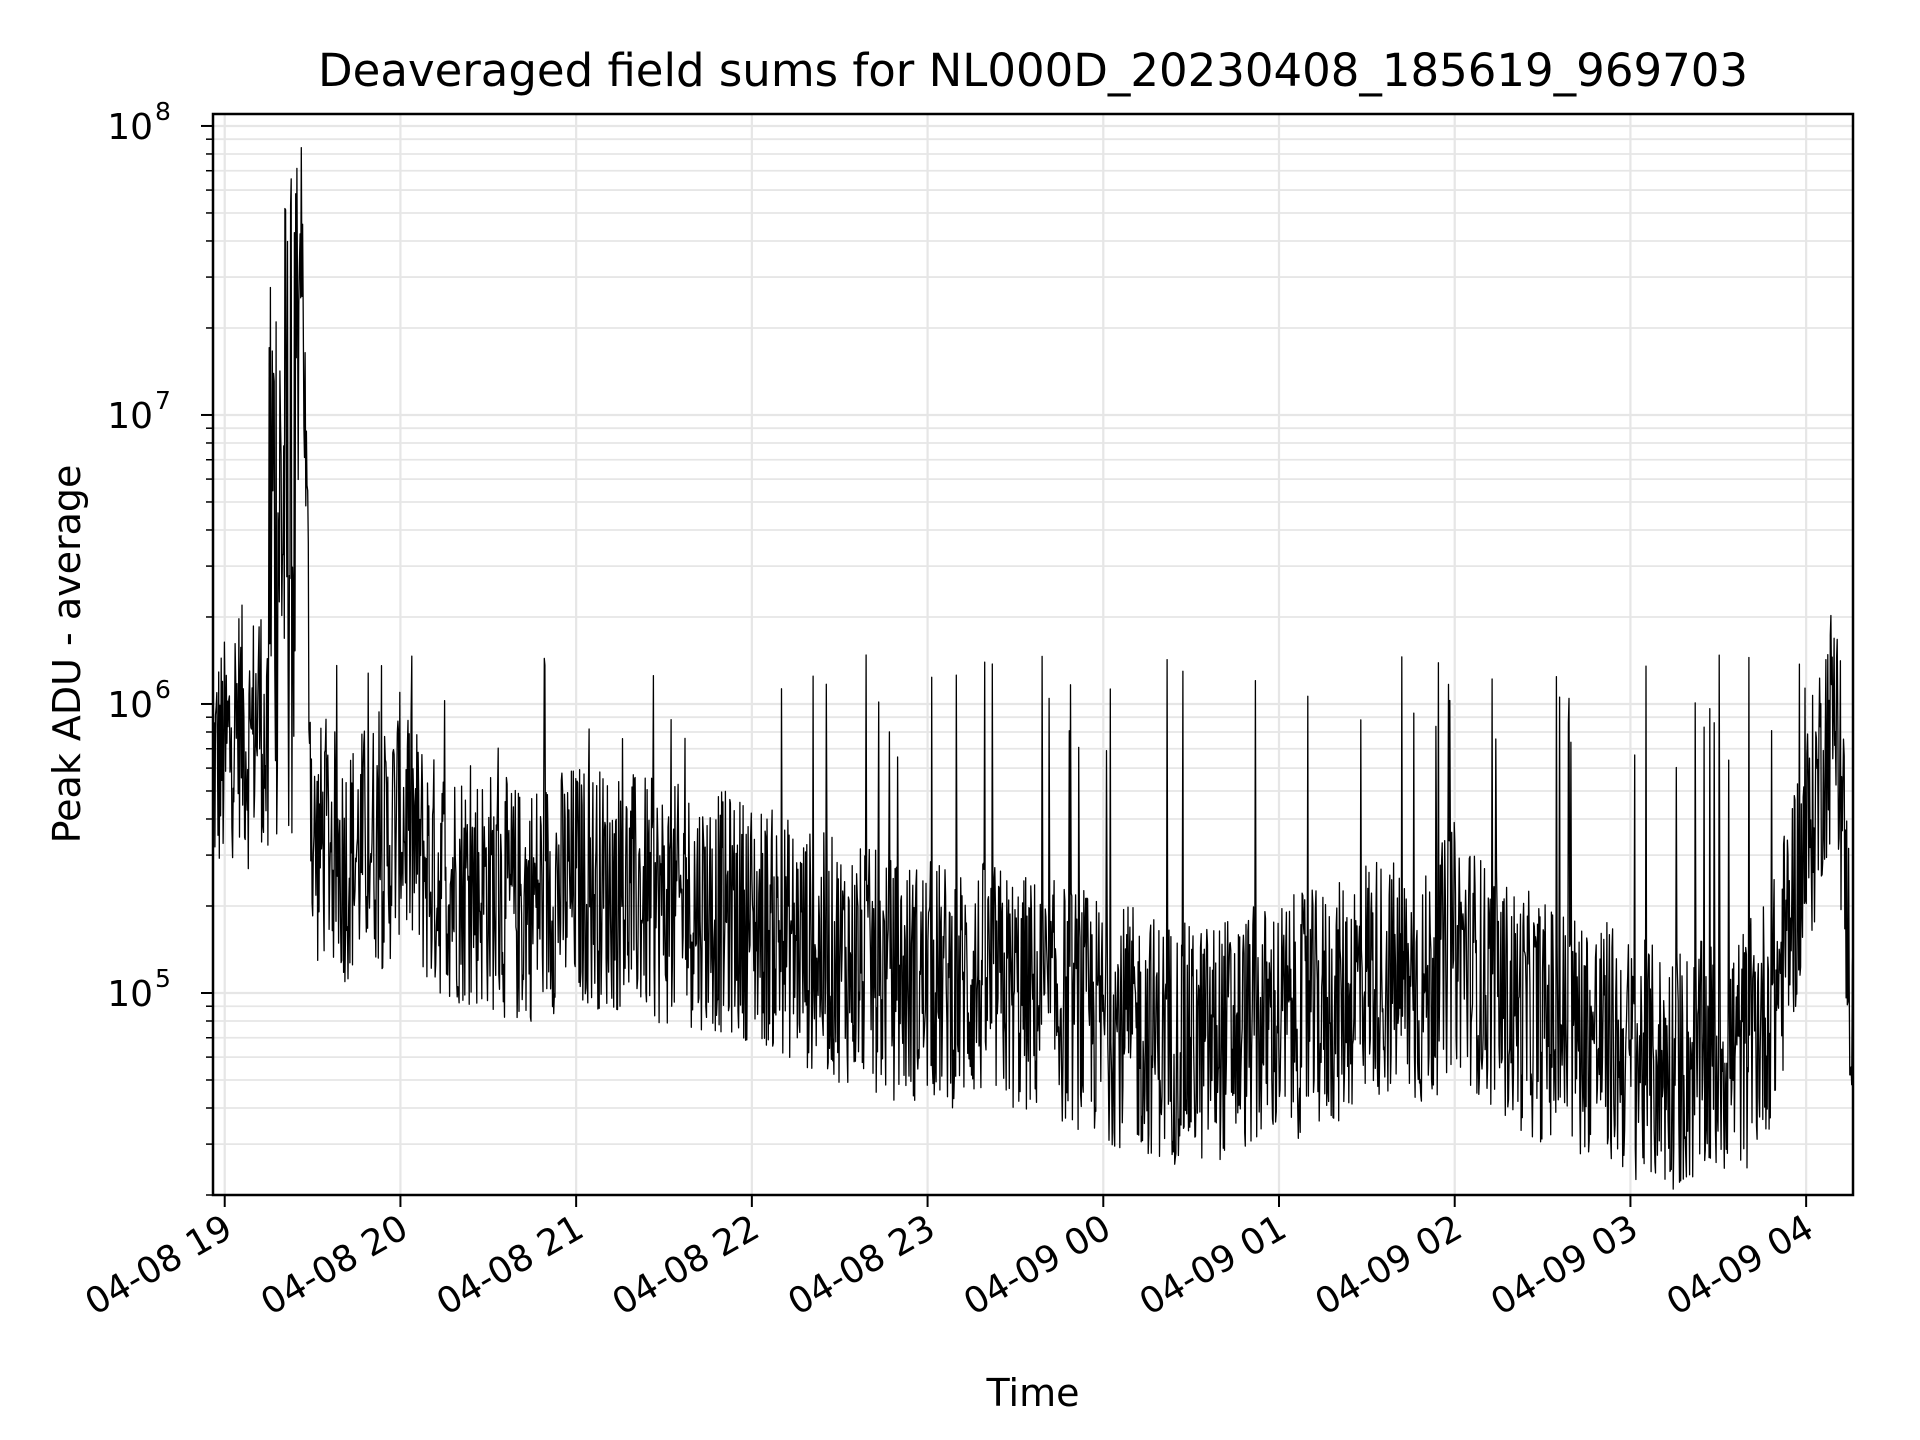 The height and width of the screenshot is (1440, 1920). I want to click on y-tick-exponent: 6, so click(163, 689).